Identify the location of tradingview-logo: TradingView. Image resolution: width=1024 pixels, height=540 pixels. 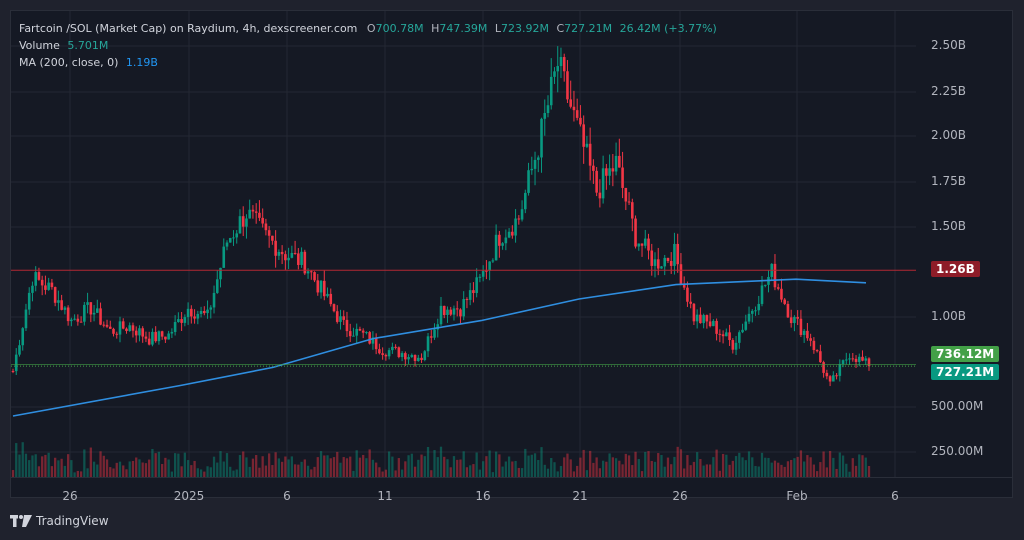
(59, 521).